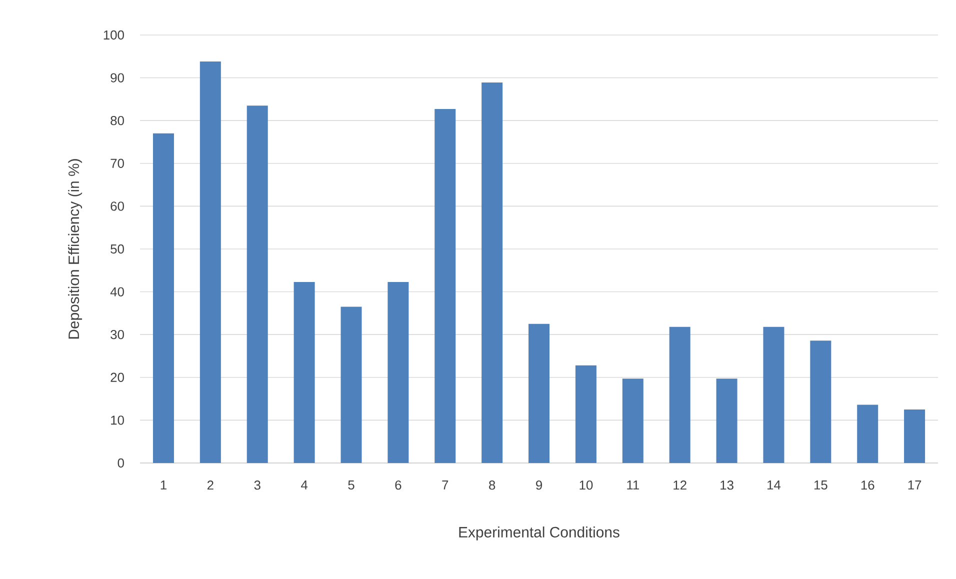  I want to click on x-tick-label: 8, so click(492, 485).